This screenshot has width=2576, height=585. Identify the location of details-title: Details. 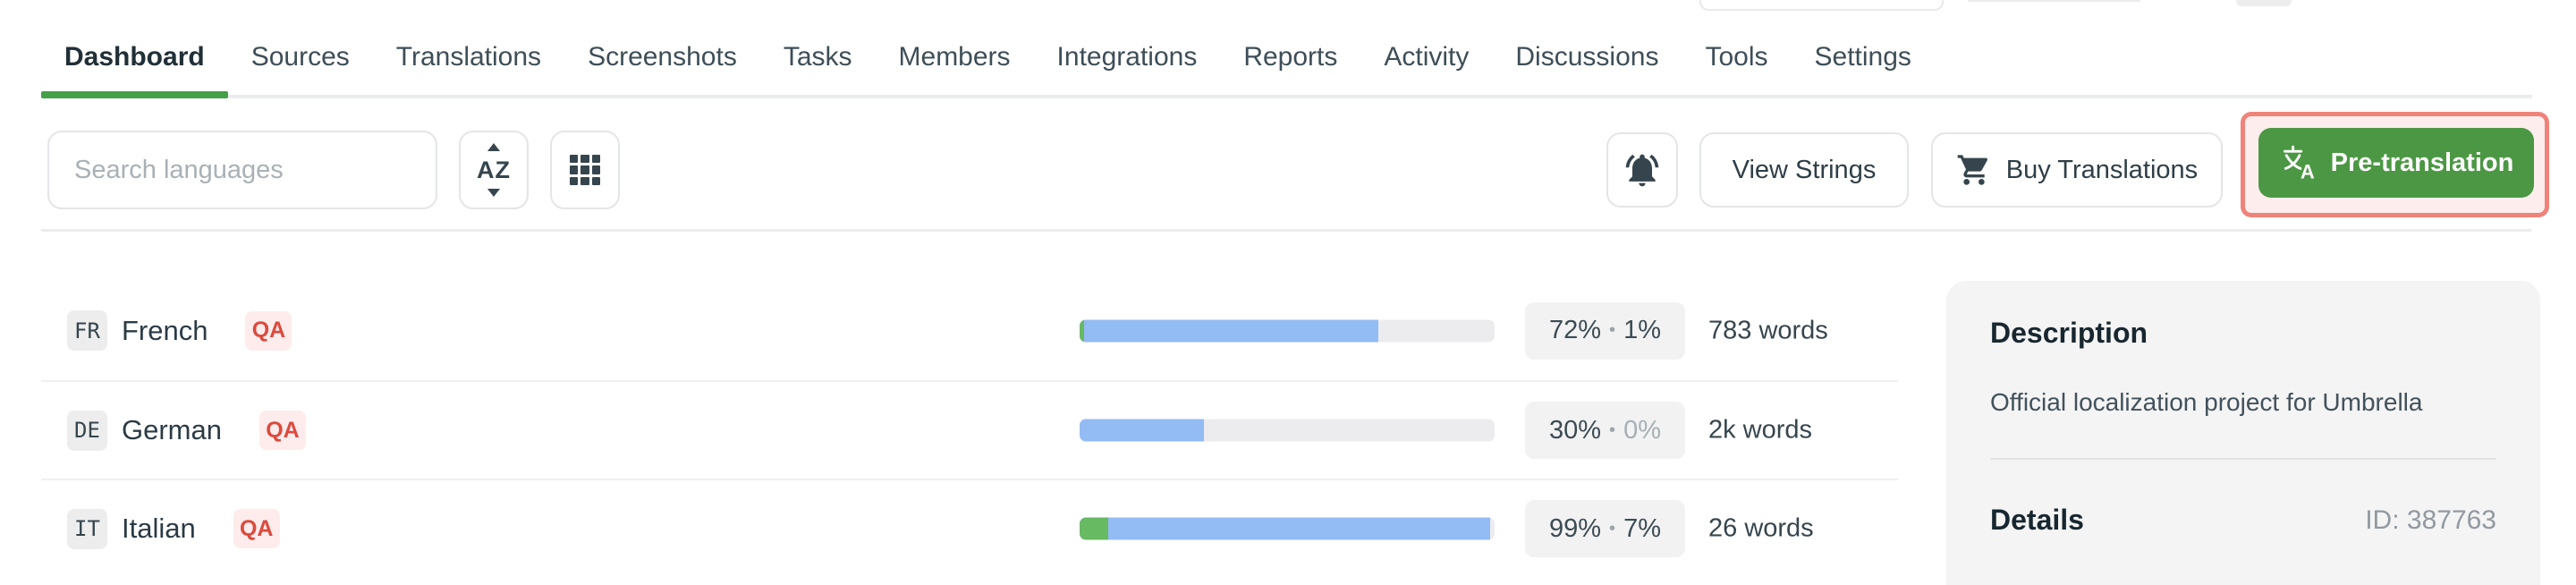
(2037, 520).